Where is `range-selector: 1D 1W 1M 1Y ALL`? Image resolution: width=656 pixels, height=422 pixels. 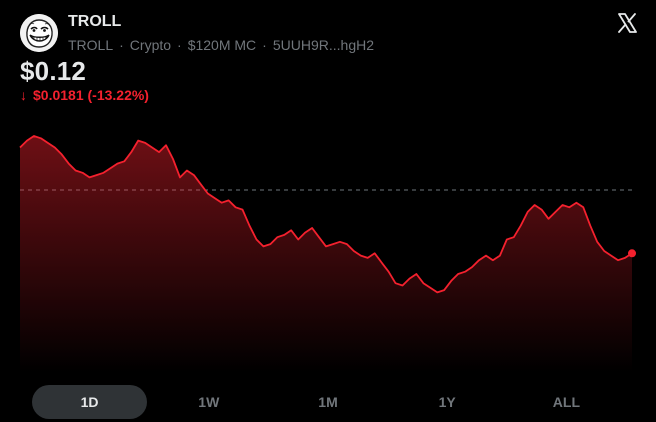
range-selector: 1D 1W 1M 1Y ALL is located at coordinates (330, 402).